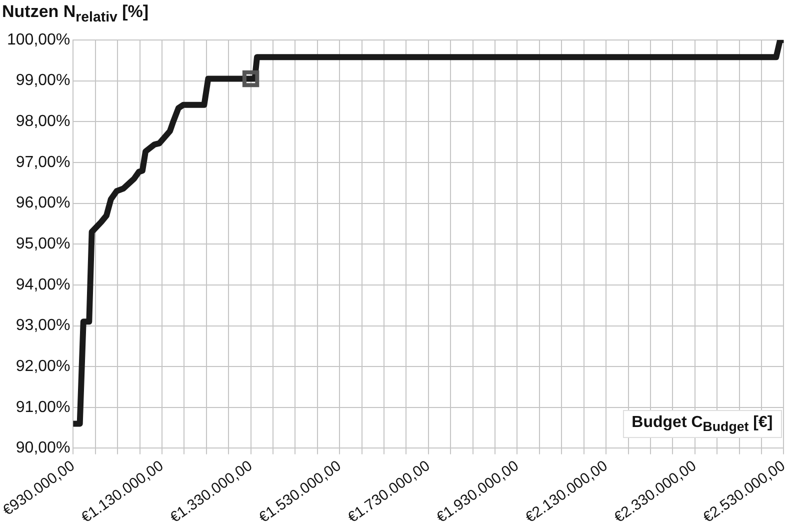 The height and width of the screenshot is (530, 797). Describe the element at coordinates (43, 448) in the screenshot. I see `y-tick-label: 90,00%` at that location.